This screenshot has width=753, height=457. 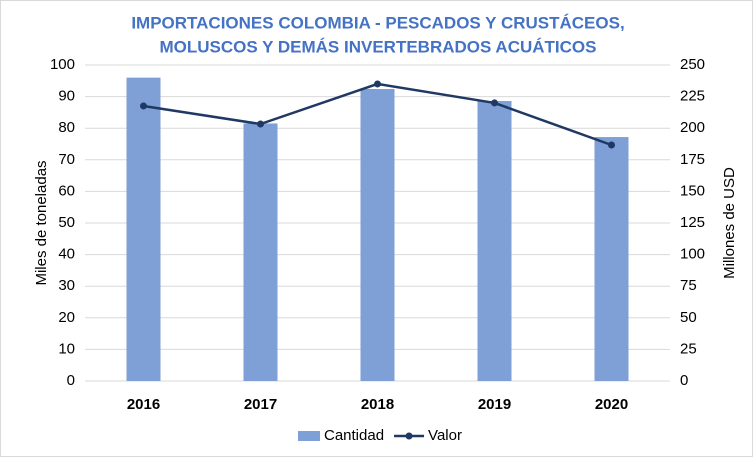 What do you see at coordinates (377, 46) in the screenshot?
I see `chart-title: MOLUSCOS Y DEMÁS INVERTEBRADOS ACUÁTICOS` at bounding box center [377, 46].